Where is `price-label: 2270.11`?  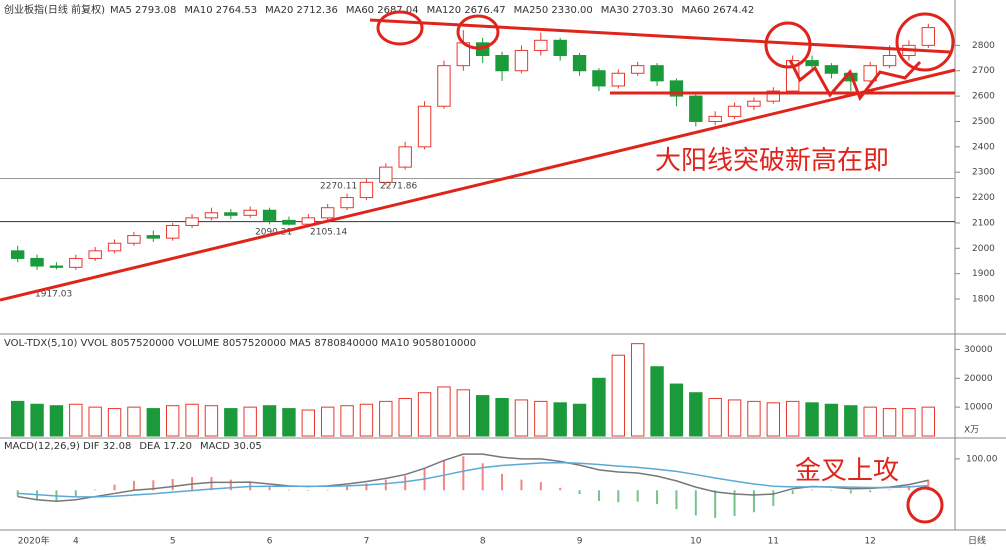
price-label: 2270.11 is located at coordinates (338, 187).